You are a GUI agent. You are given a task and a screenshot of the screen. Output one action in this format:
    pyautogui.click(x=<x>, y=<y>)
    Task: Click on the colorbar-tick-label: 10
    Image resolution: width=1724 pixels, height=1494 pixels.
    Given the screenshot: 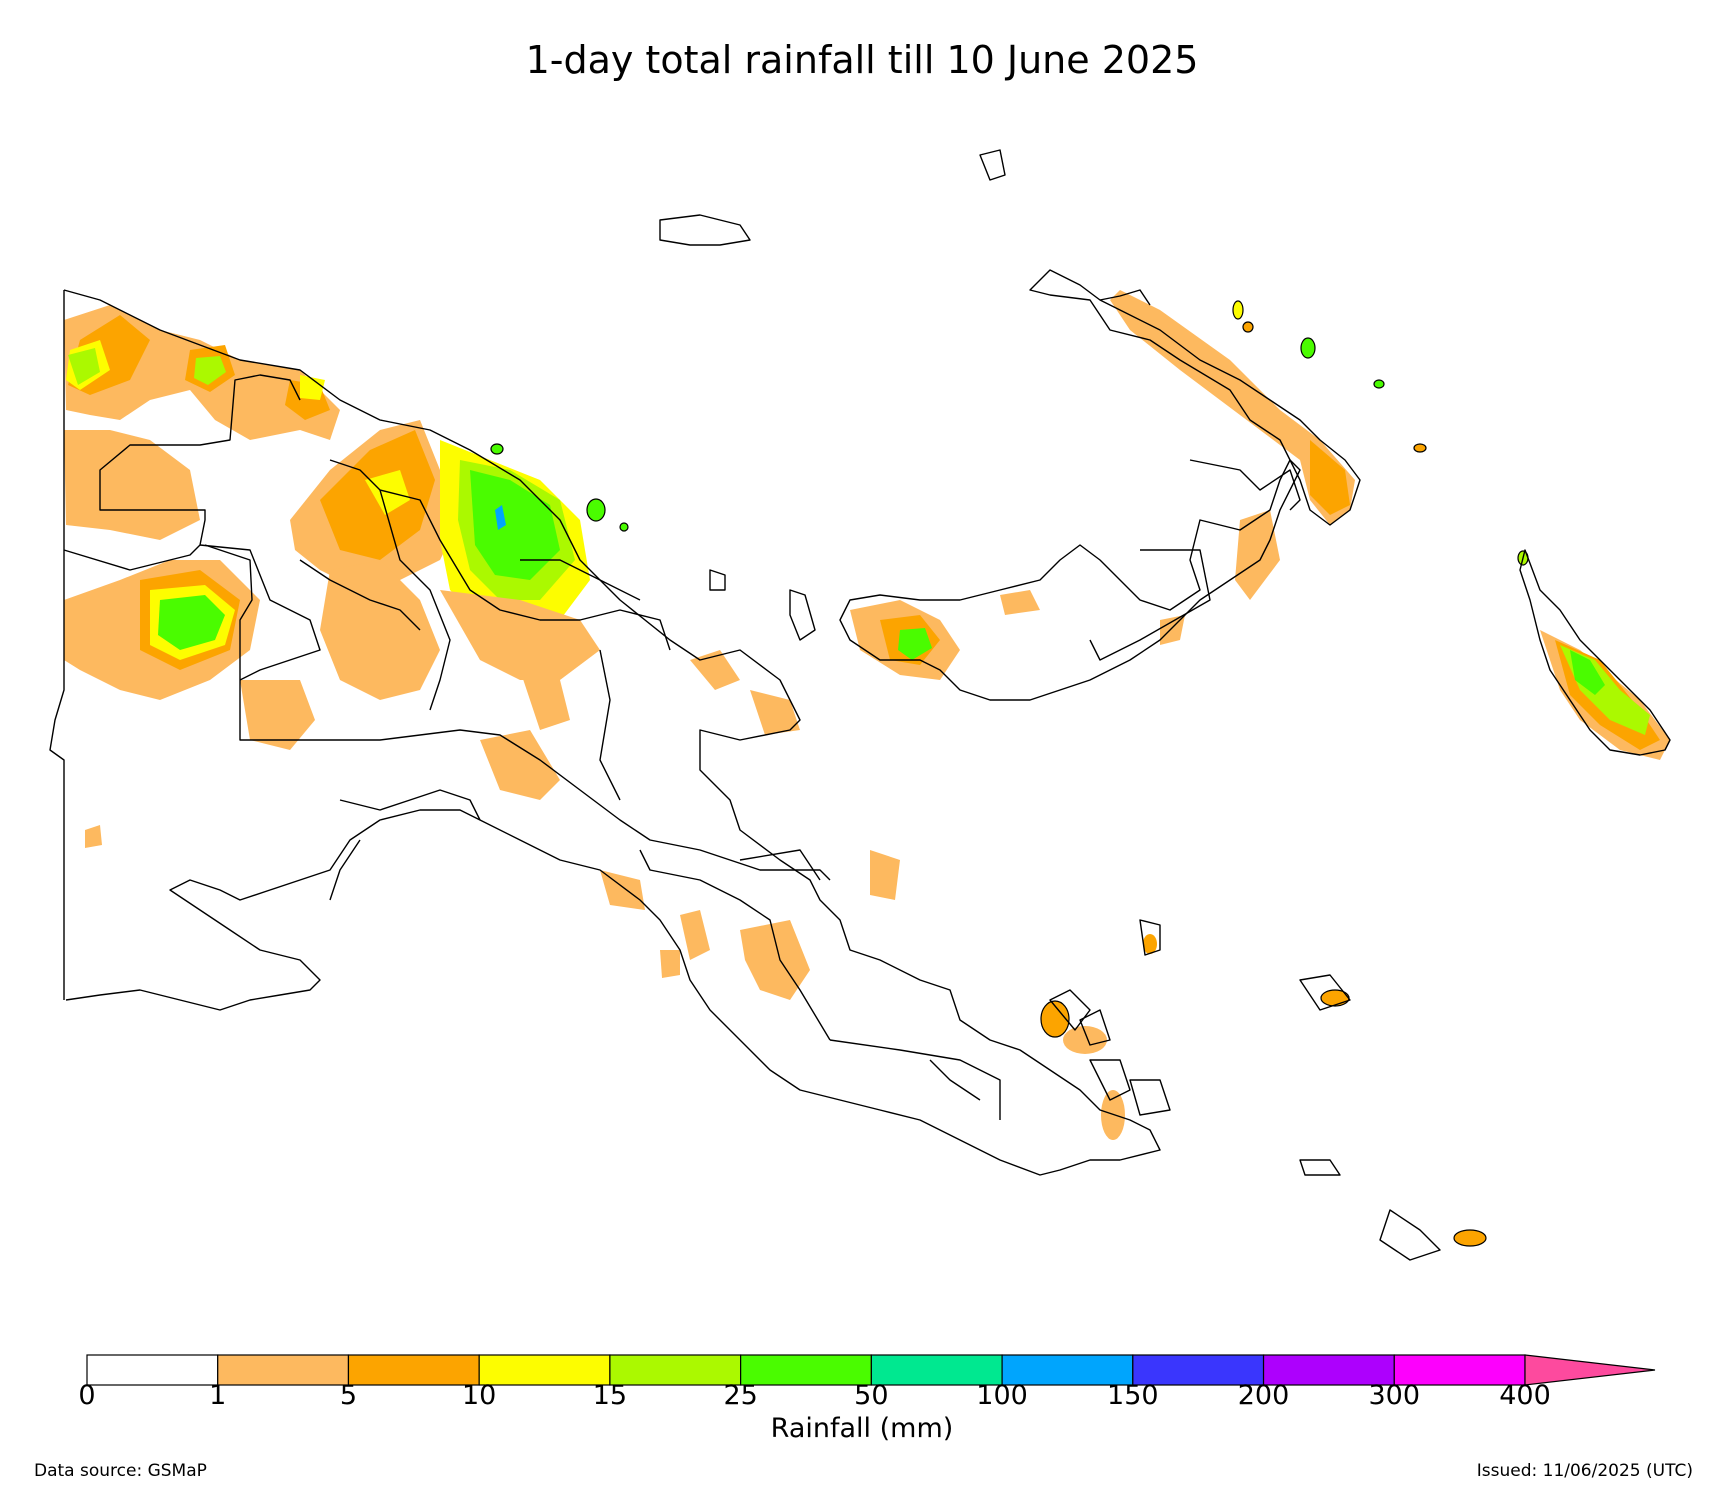 What is the action you would take?
    pyautogui.click(x=479, y=1395)
    